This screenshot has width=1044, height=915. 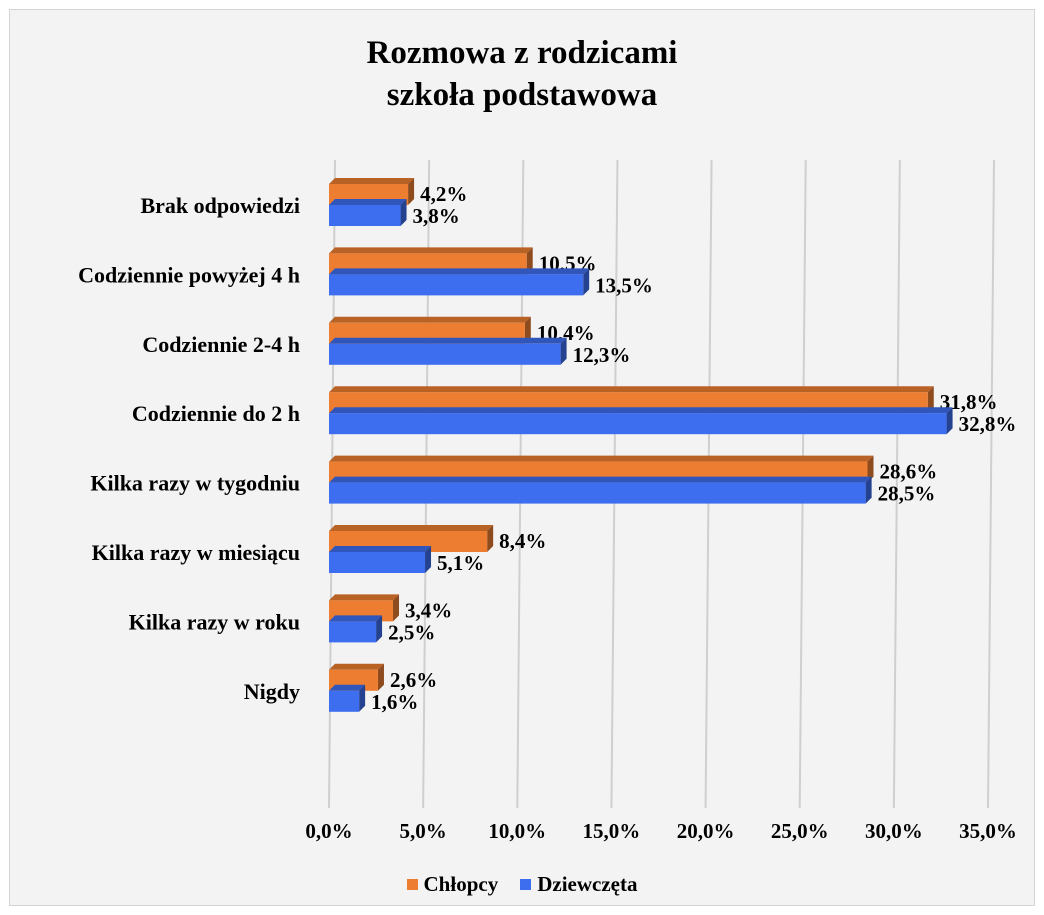 What do you see at coordinates (216, 413) in the screenshot?
I see `category-label: Codziennie do 2 h` at bounding box center [216, 413].